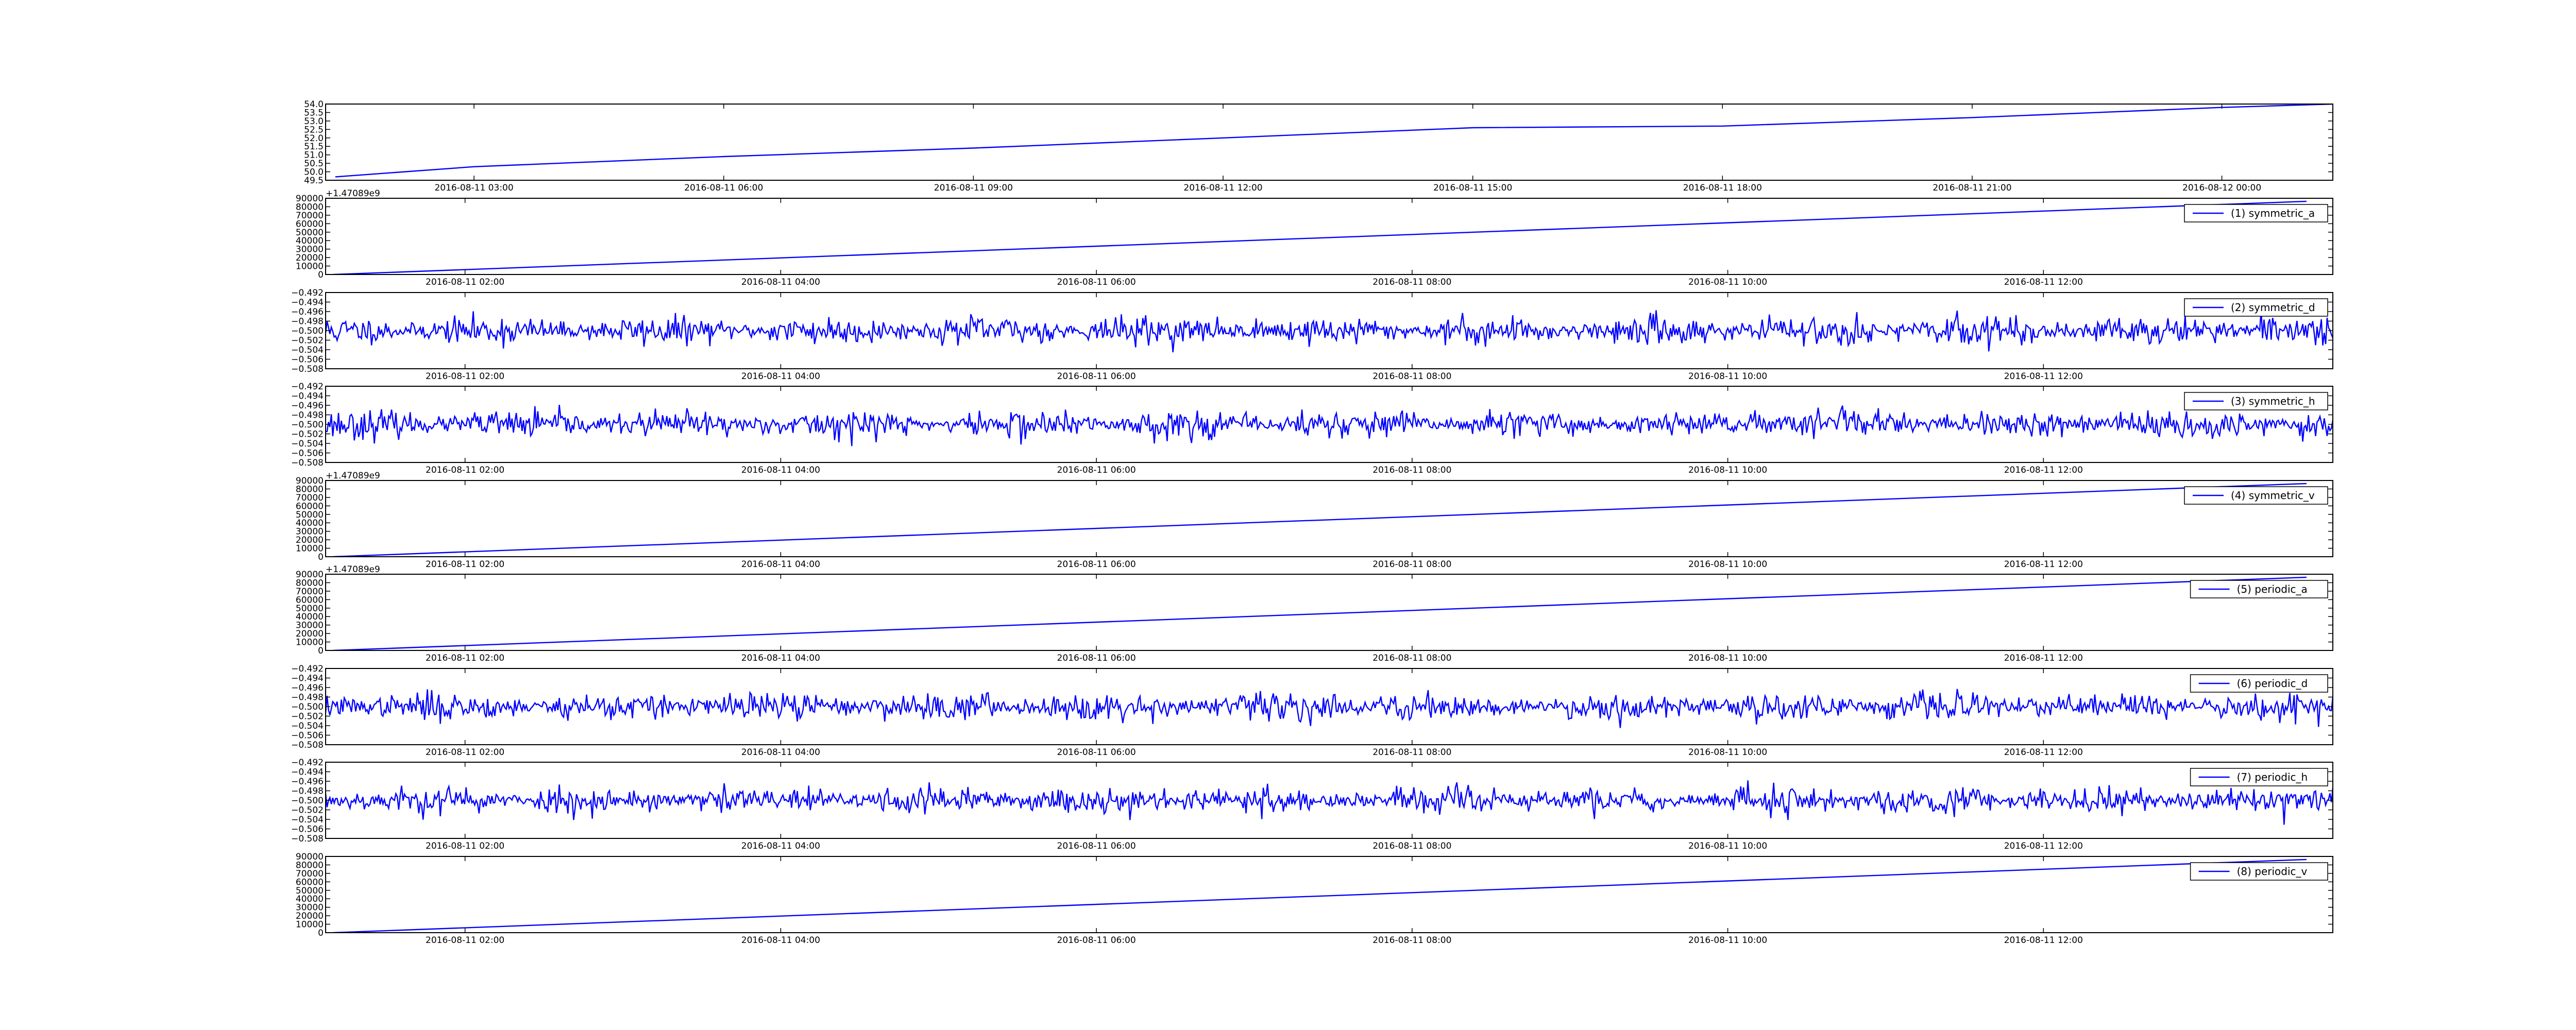 The height and width of the screenshot is (1030, 2576). Describe the element at coordinates (2273, 213) in the screenshot. I see `legend-label: (1) symmetric_a` at that location.